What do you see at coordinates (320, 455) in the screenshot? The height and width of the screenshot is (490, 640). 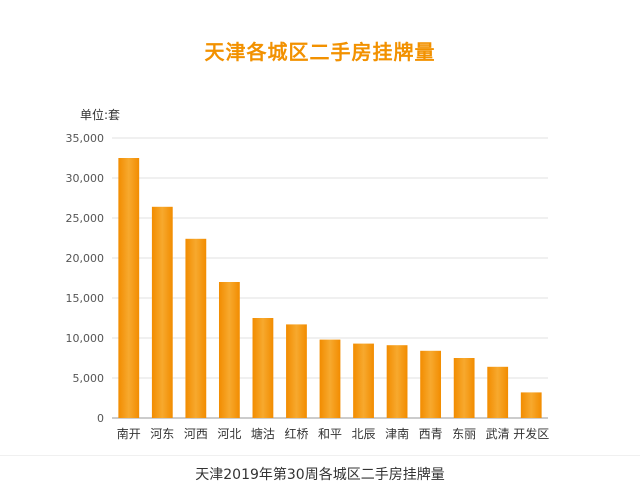 I see `caption-divider` at bounding box center [320, 455].